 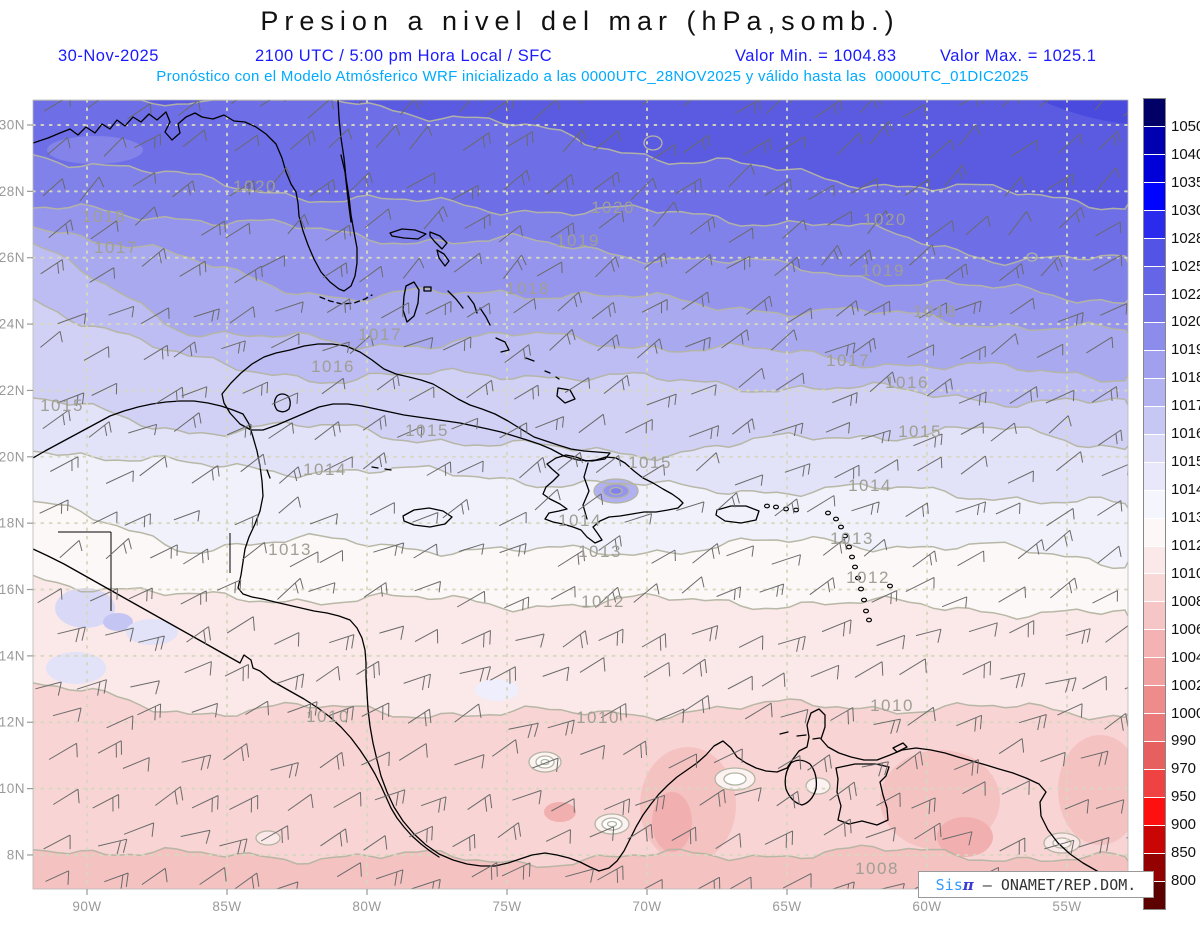 What do you see at coordinates (580, 21) in the screenshot?
I see `page-title: Presion a nivel del mar (hPa,somb.)` at bounding box center [580, 21].